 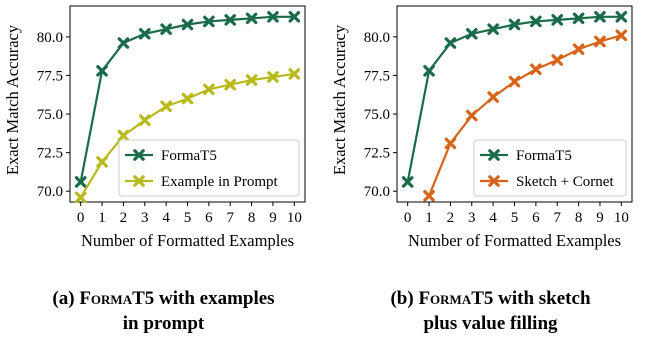 What do you see at coordinates (377, 192) in the screenshot?
I see `panel-b-ytick-label: 70.0` at bounding box center [377, 192].